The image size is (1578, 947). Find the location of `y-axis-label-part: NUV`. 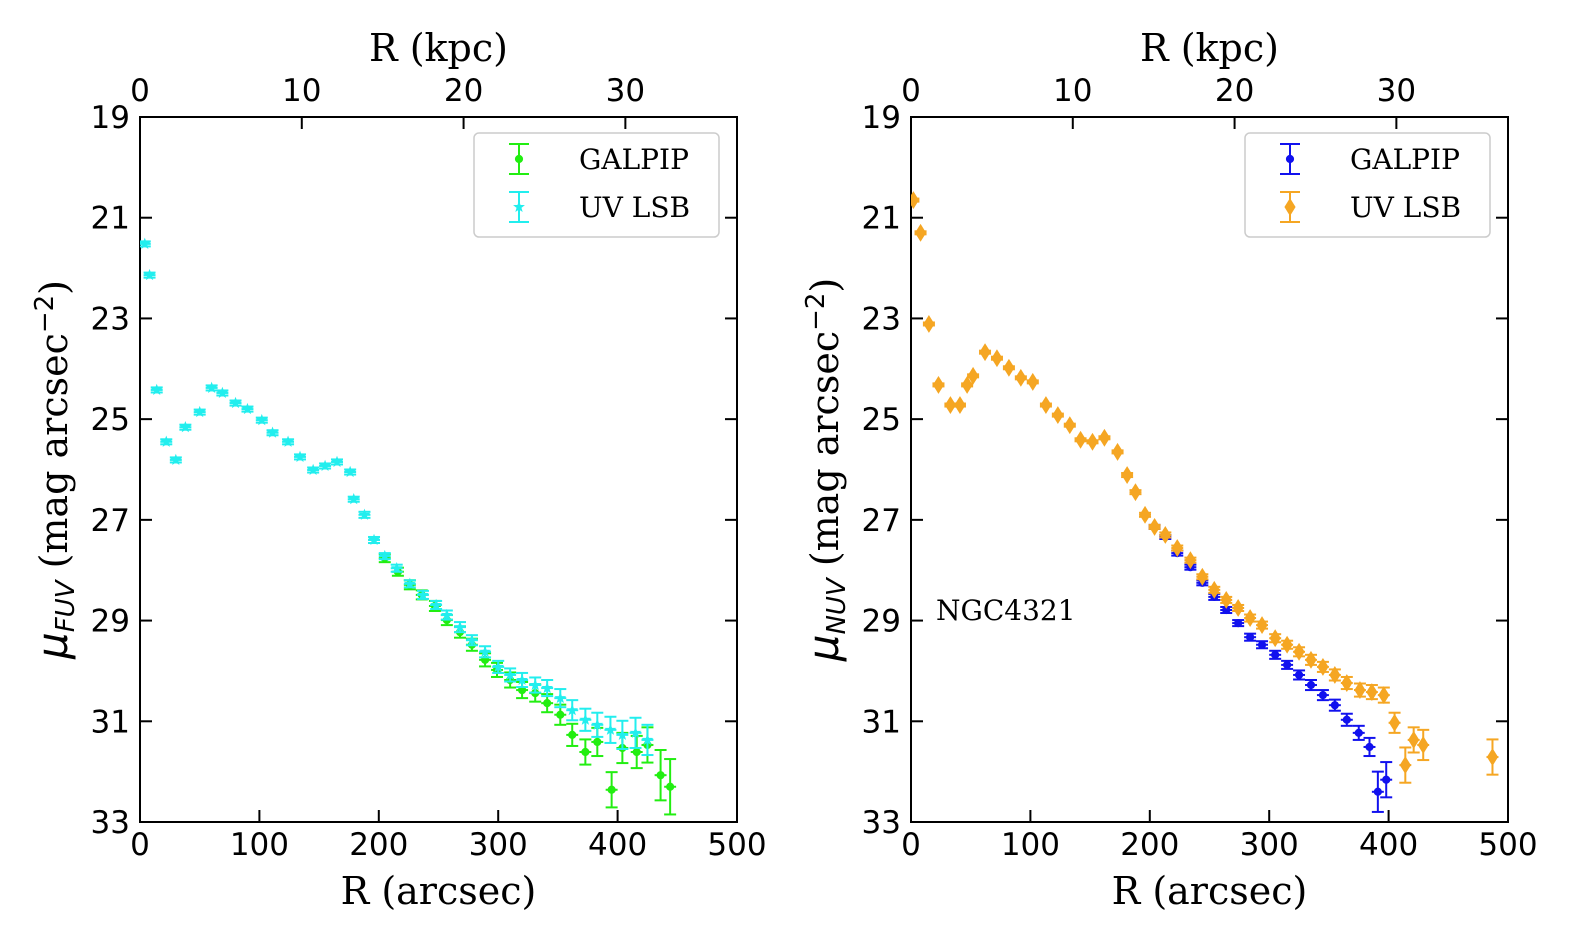

y-axis-label-part: NUV is located at coordinates (837, 605).